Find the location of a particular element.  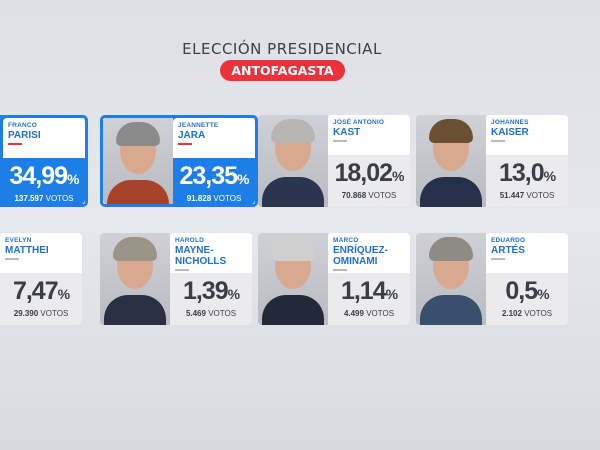

last-name: ARTÉS is located at coordinates (508, 250).